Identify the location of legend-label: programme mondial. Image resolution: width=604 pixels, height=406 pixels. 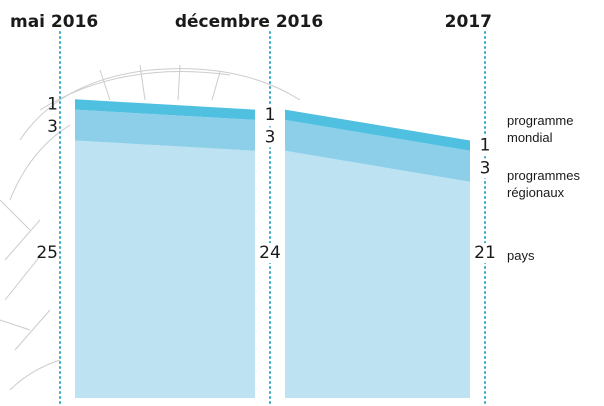
(540, 129).